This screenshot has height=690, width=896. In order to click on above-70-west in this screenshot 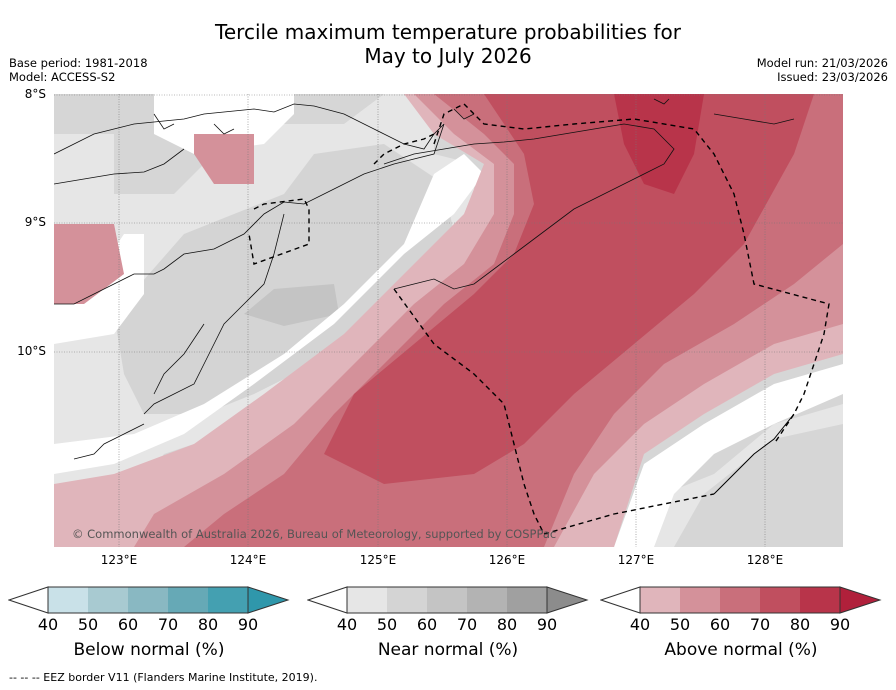, I will do `click(89, 264)`.